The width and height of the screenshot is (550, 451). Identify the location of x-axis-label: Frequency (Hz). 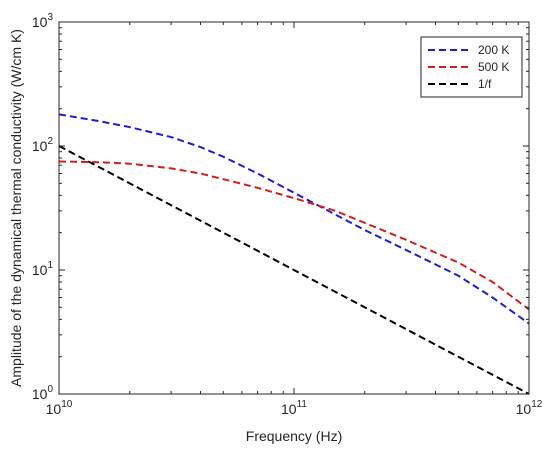
(294, 436).